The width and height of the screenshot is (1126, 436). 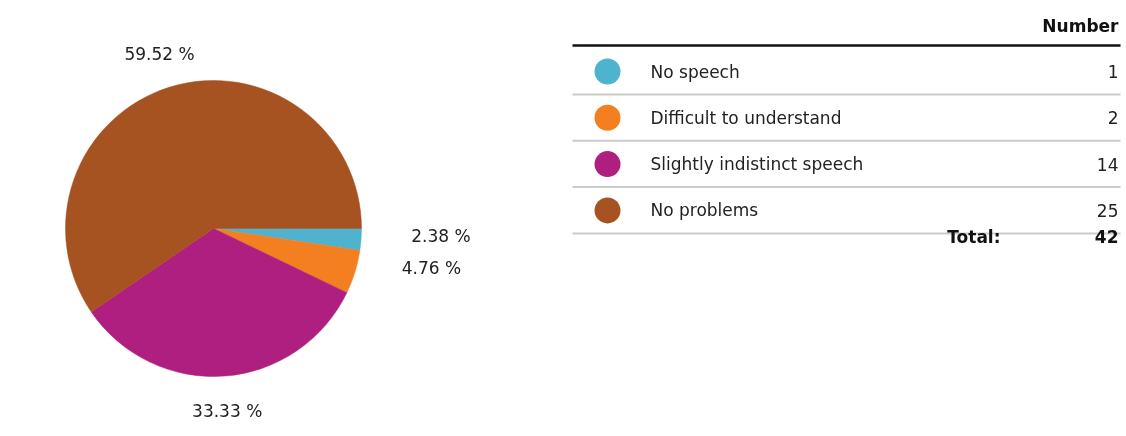 What do you see at coordinates (974, 236) in the screenshot?
I see `text: Total:` at bounding box center [974, 236].